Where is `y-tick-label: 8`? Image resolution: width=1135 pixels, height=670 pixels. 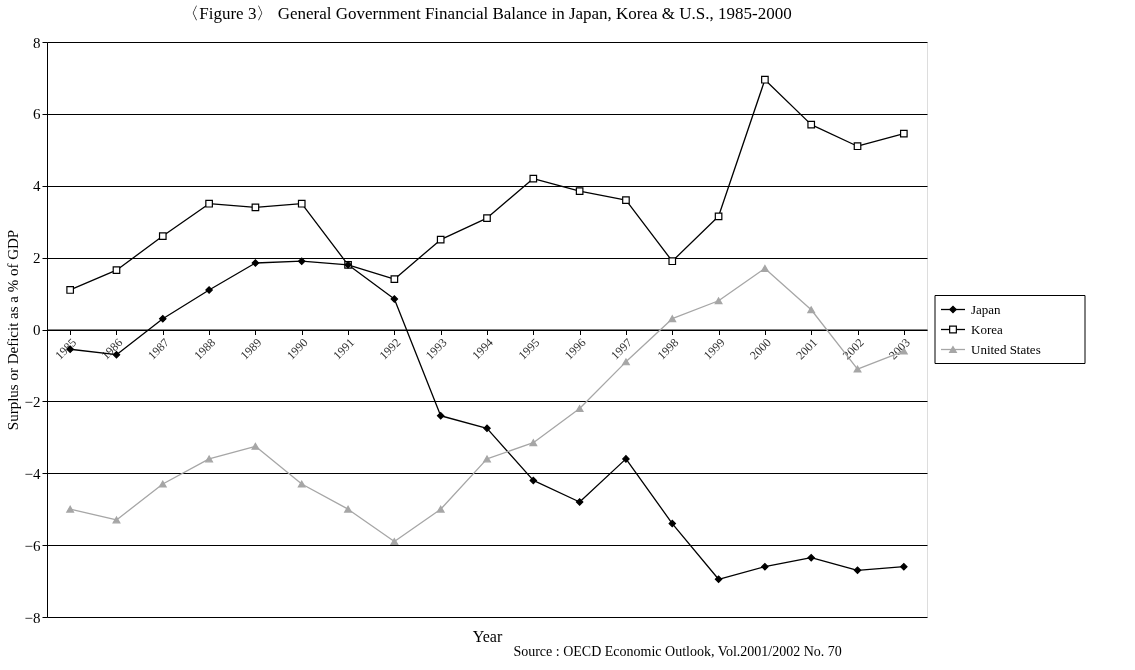
y-tick-label: 8 is located at coordinates (37, 42).